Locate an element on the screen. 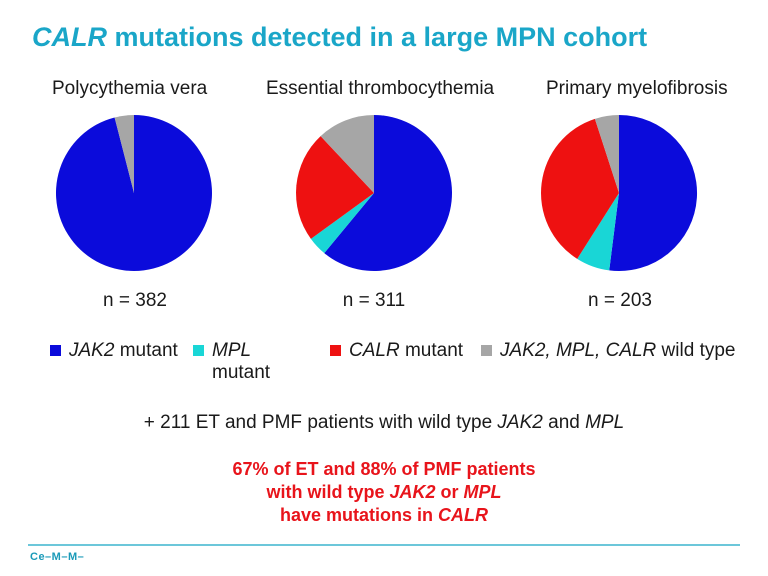 This screenshot has width=768, height=576. n-label-et: n = 311 is located at coordinates (374, 300).